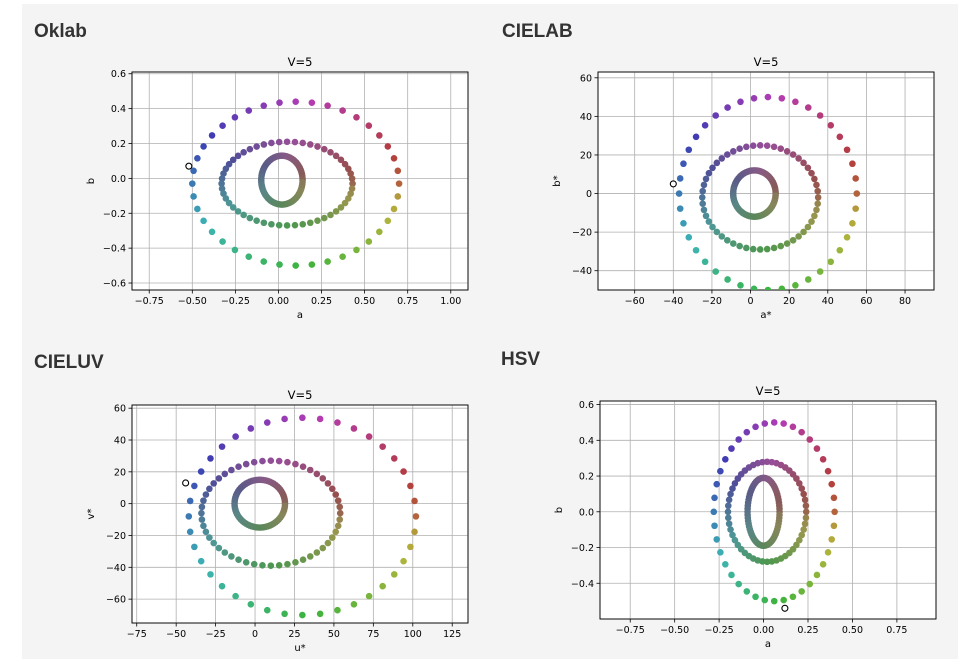  Describe the element at coordinates (586, 441) in the screenshot. I see `y-tick-label: 0.4` at that location.